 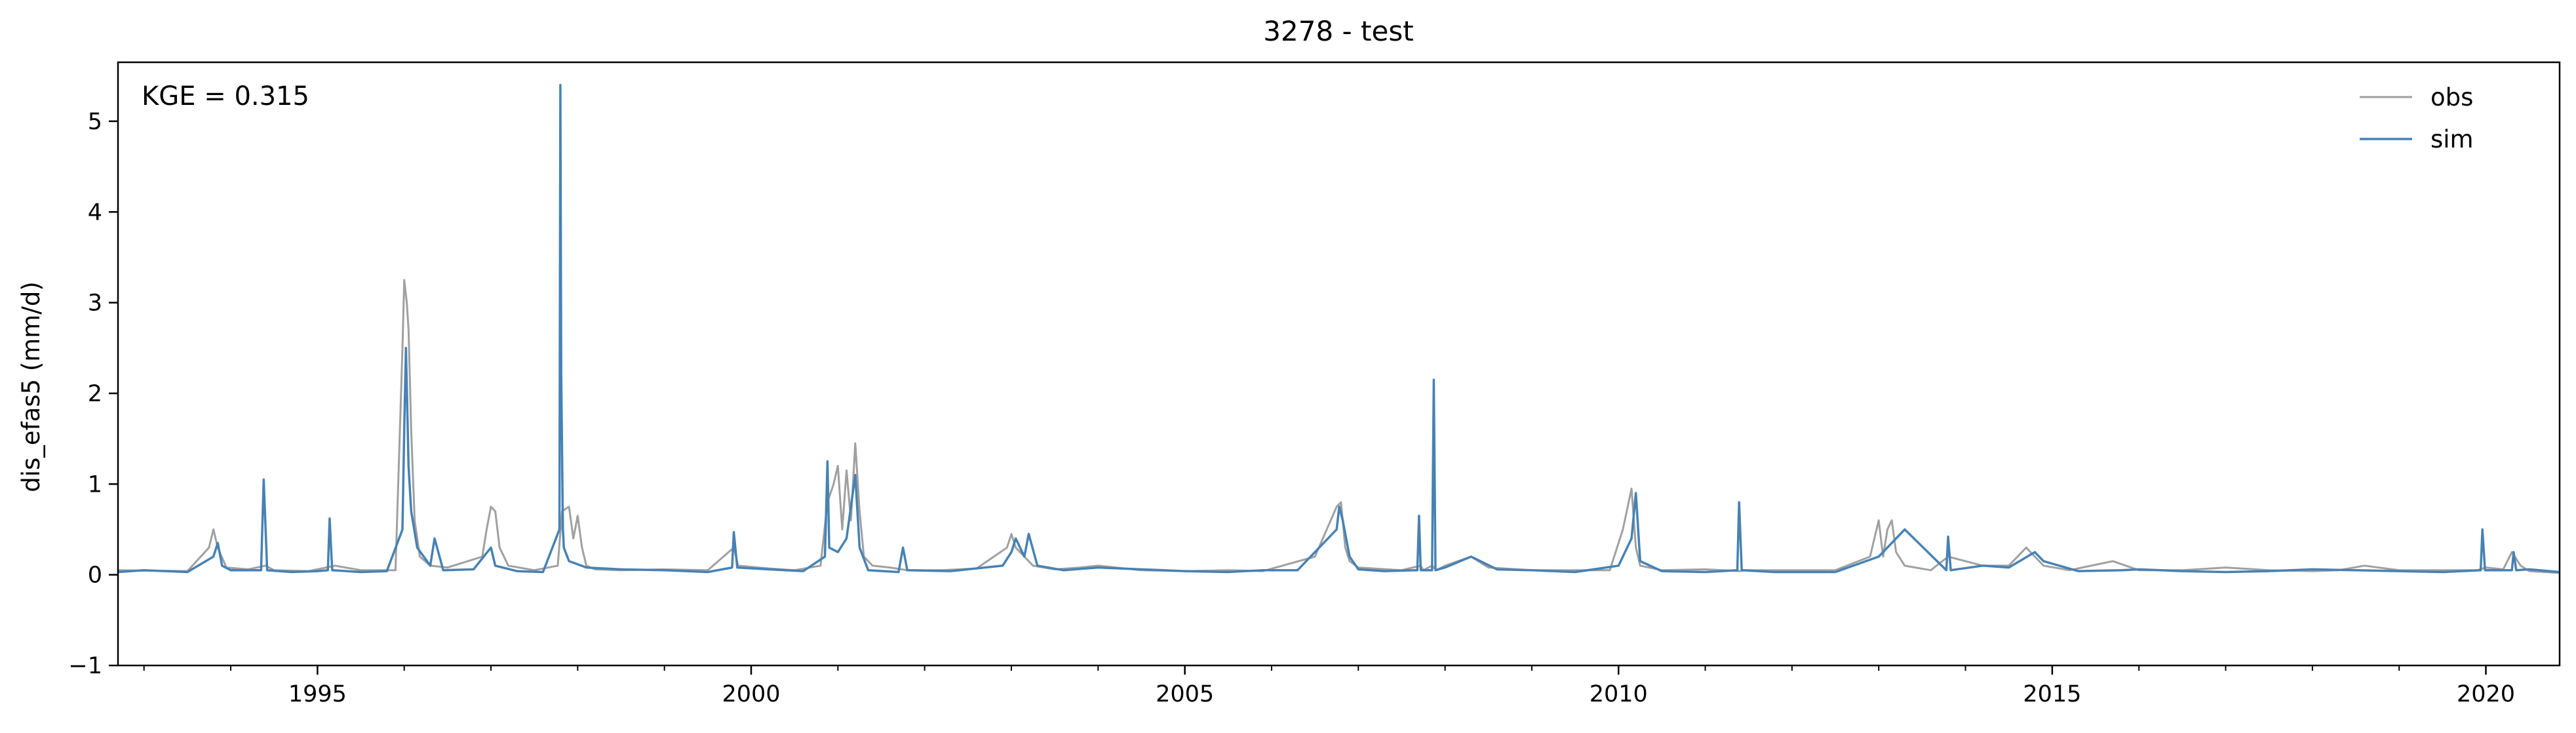 What do you see at coordinates (95, 576) in the screenshot?
I see `y-tick-label: 0` at bounding box center [95, 576].